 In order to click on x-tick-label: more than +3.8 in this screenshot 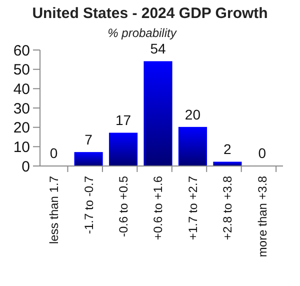, I will do `click(262, 217)`.